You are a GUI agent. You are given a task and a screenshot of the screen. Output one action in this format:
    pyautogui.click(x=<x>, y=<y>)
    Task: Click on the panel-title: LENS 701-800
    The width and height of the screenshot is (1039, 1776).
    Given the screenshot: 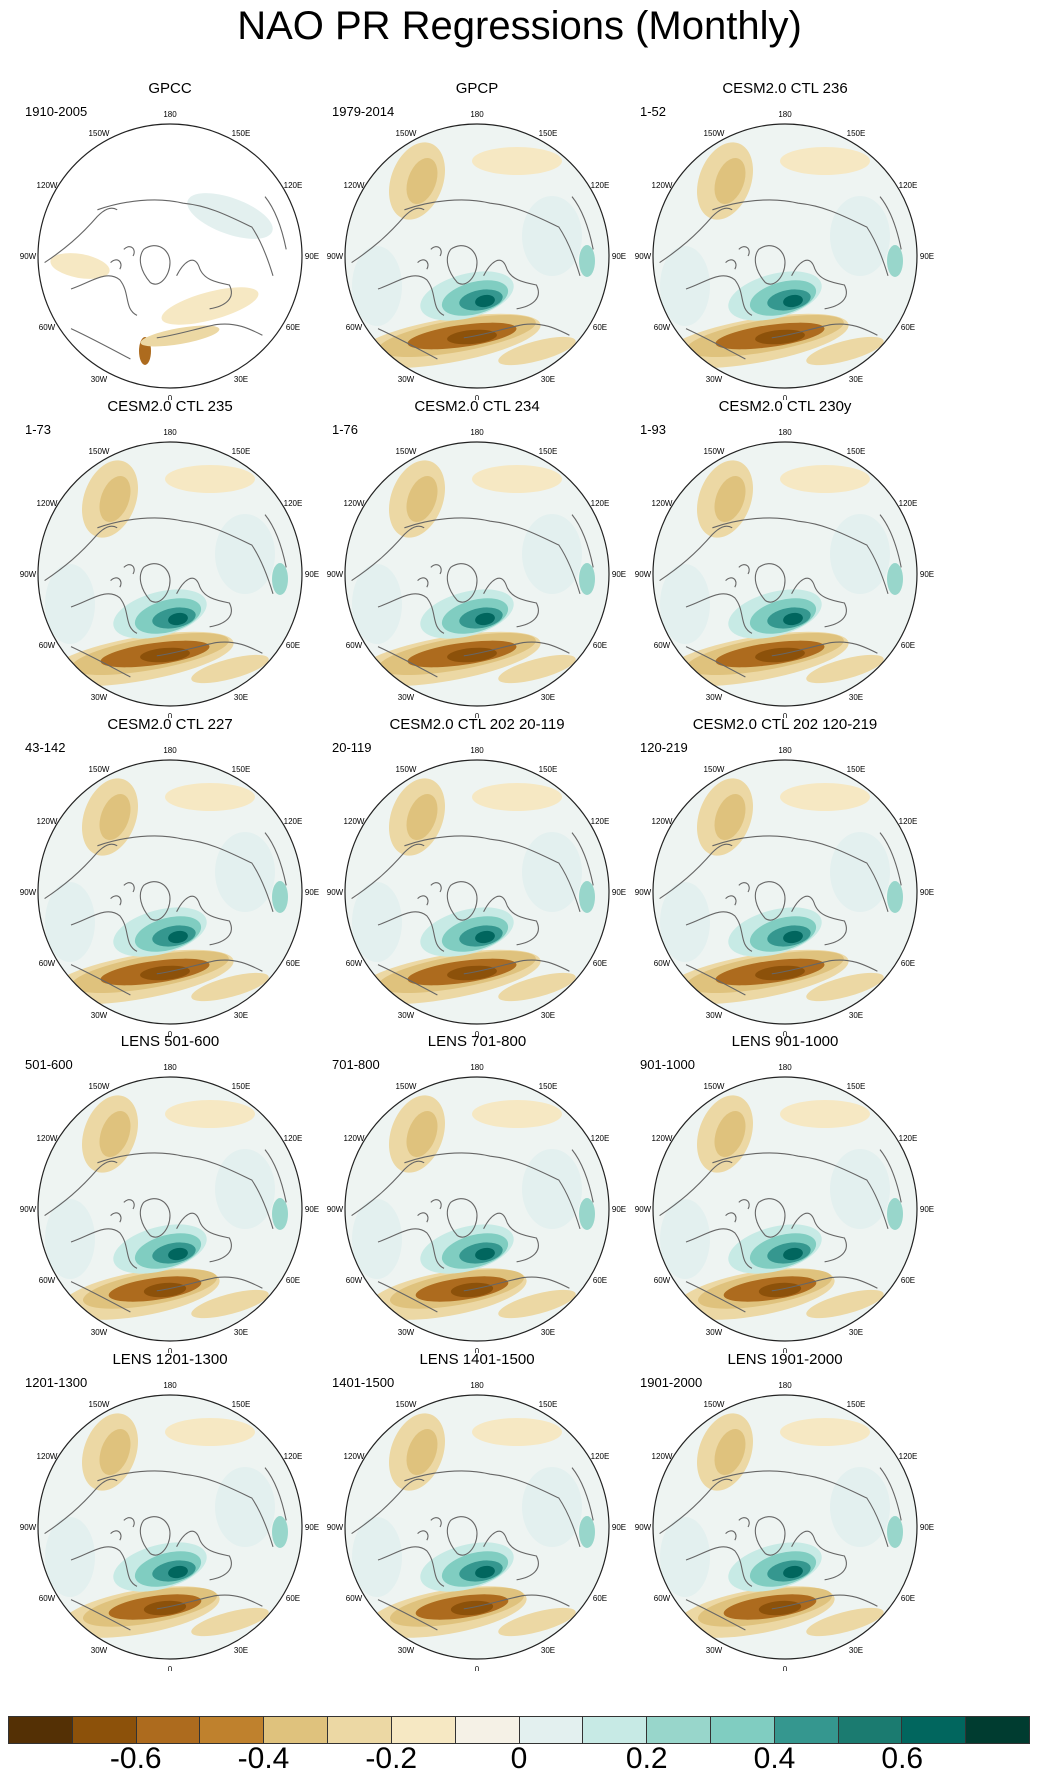 What is the action you would take?
    pyautogui.click(x=477, y=1041)
    